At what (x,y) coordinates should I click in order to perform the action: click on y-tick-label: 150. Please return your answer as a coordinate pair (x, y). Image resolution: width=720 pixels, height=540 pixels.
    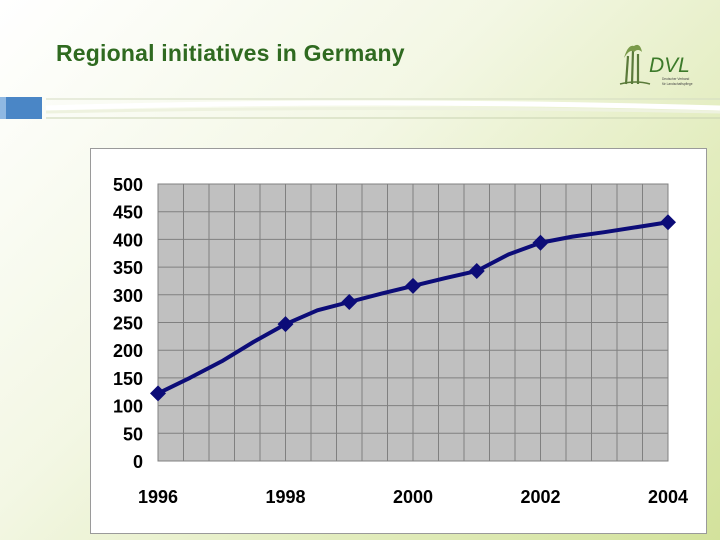
    Looking at the image, I should click on (128, 379).